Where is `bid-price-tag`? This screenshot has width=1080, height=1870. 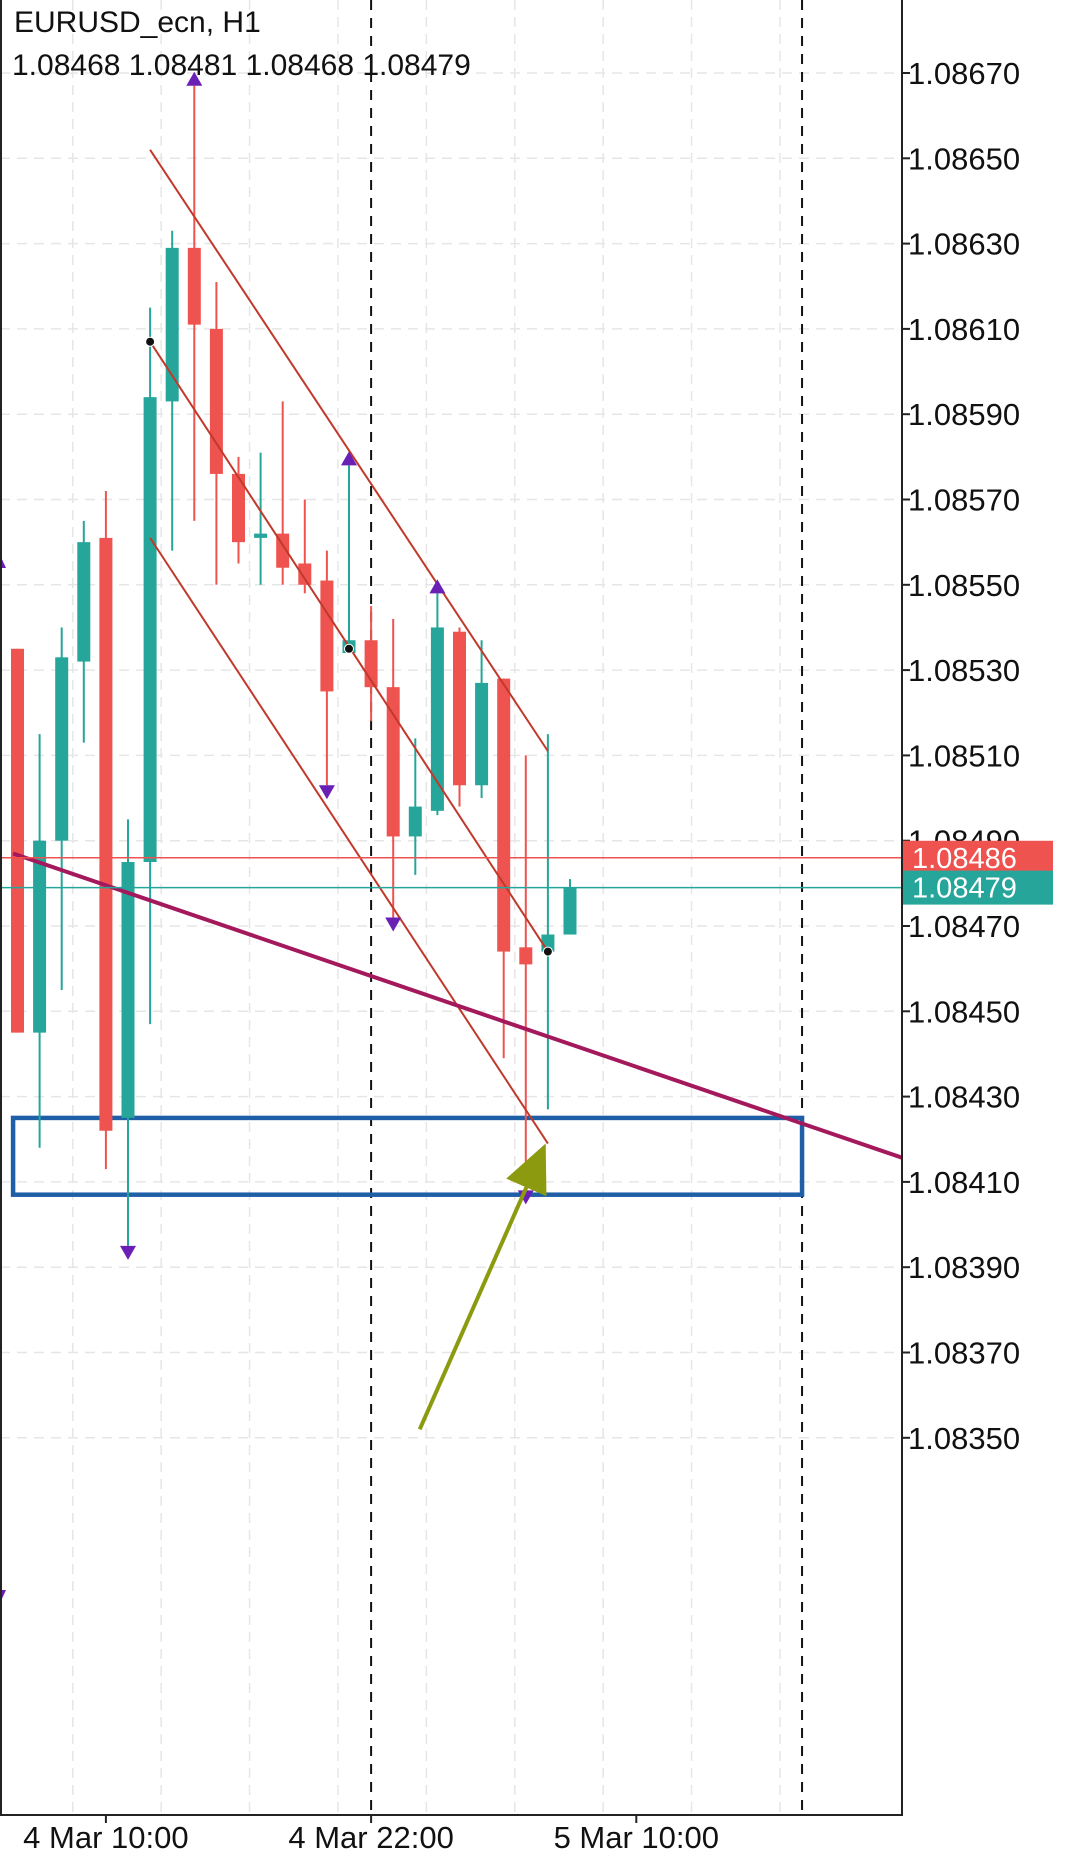
bid-price-tag is located at coordinates (978, 887).